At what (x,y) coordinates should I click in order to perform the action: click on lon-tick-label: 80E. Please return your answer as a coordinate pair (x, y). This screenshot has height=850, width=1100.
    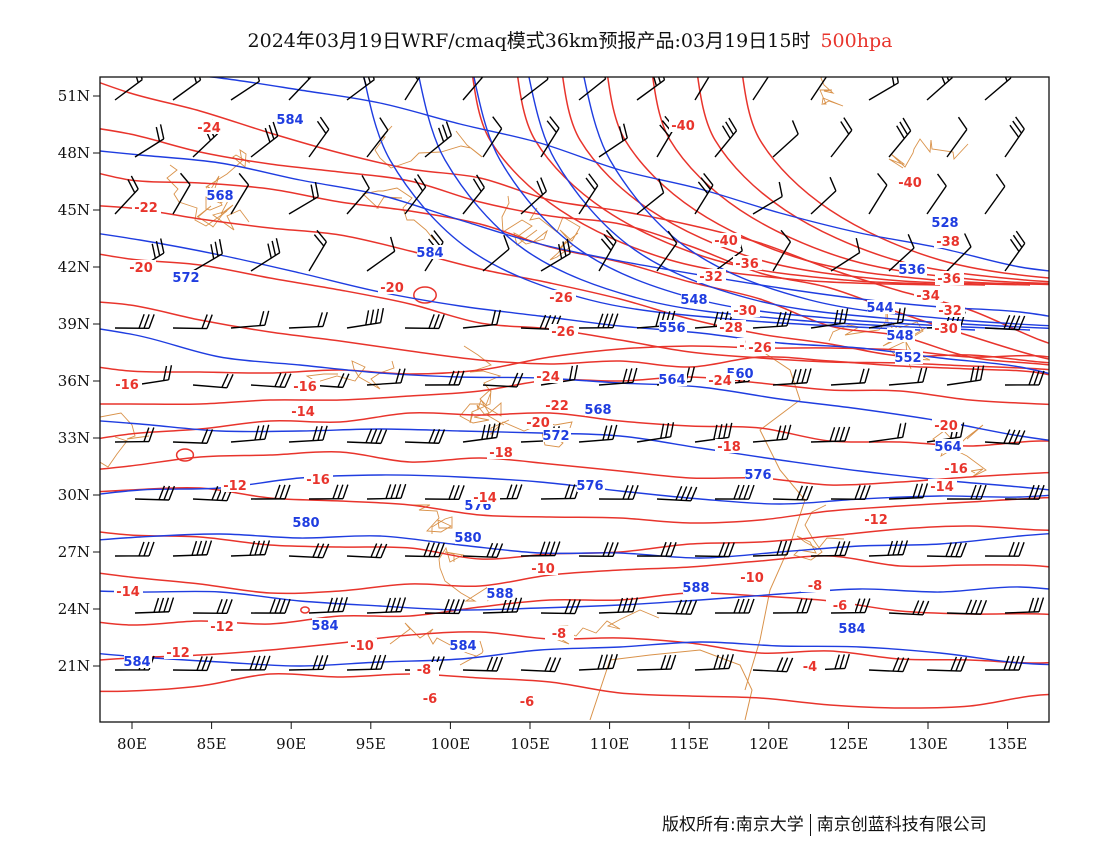
    Looking at the image, I should click on (132, 744).